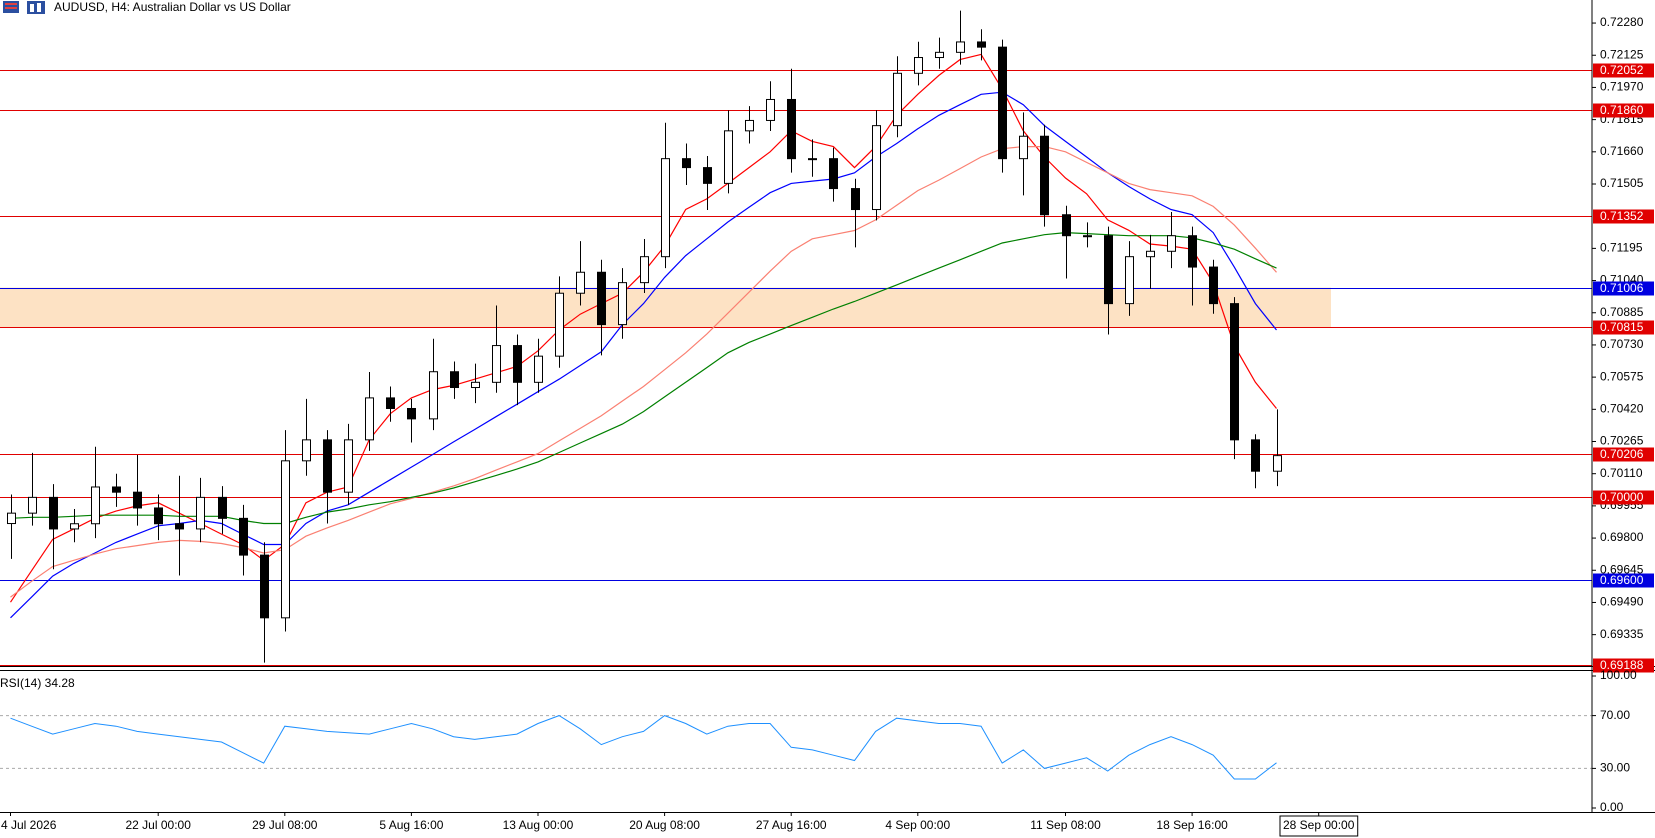  I want to click on level-label: 0.71860, so click(1622, 110).